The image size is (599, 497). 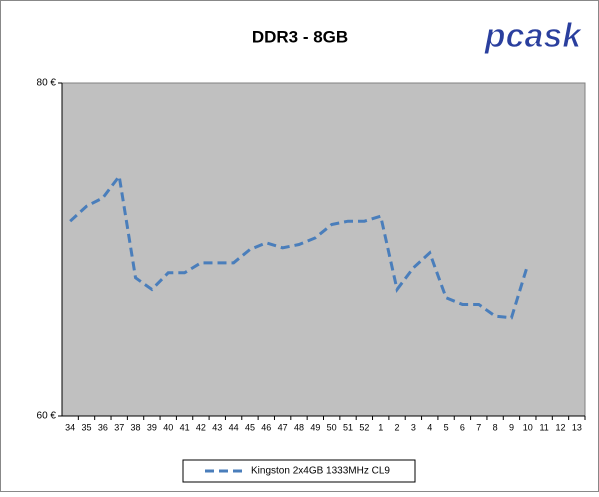 What do you see at coordinates (283, 427) in the screenshot?
I see `x-tick-label: 47` at bounding box center [283, 427].